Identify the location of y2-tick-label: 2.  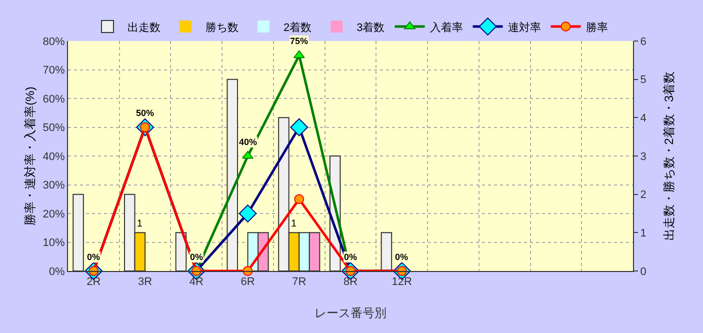
(643, 195).